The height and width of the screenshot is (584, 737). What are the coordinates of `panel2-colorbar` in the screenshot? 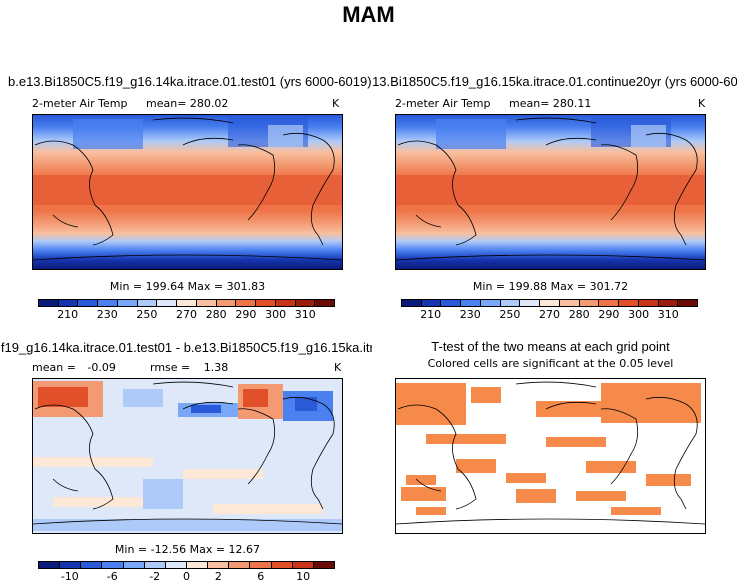 It's located at (549, 303).